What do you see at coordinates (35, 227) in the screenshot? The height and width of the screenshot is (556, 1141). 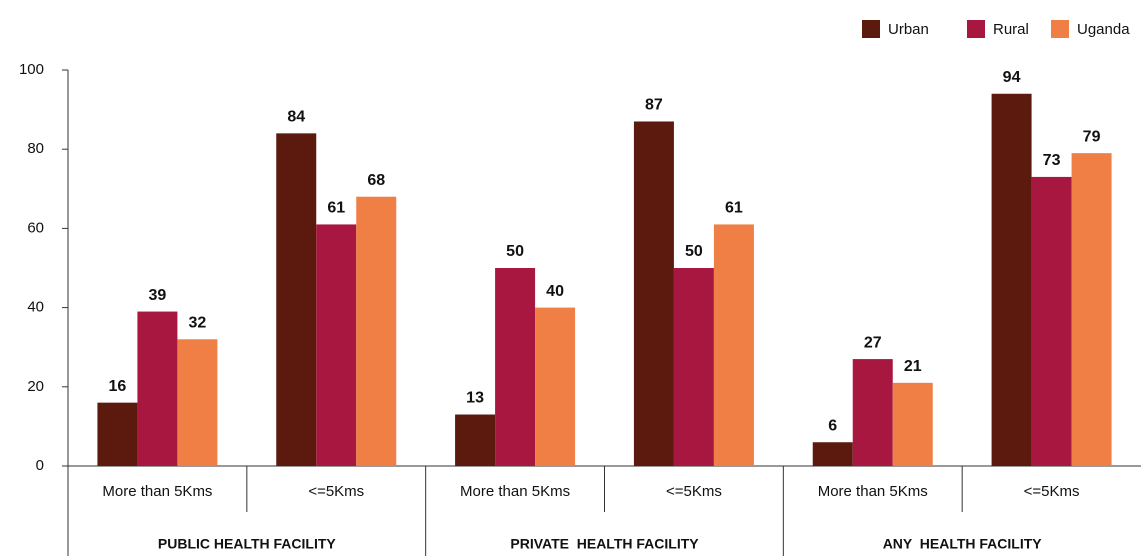 I see `y-tick-label: 60` at bounding box center [35, 227].